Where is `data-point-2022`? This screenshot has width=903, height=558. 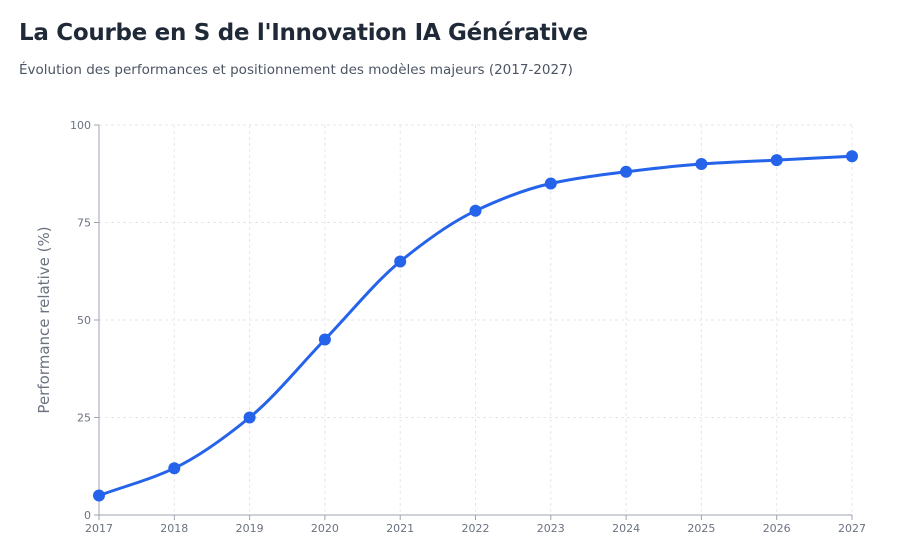 data-point-2022 is located at coordinates (475, 210).